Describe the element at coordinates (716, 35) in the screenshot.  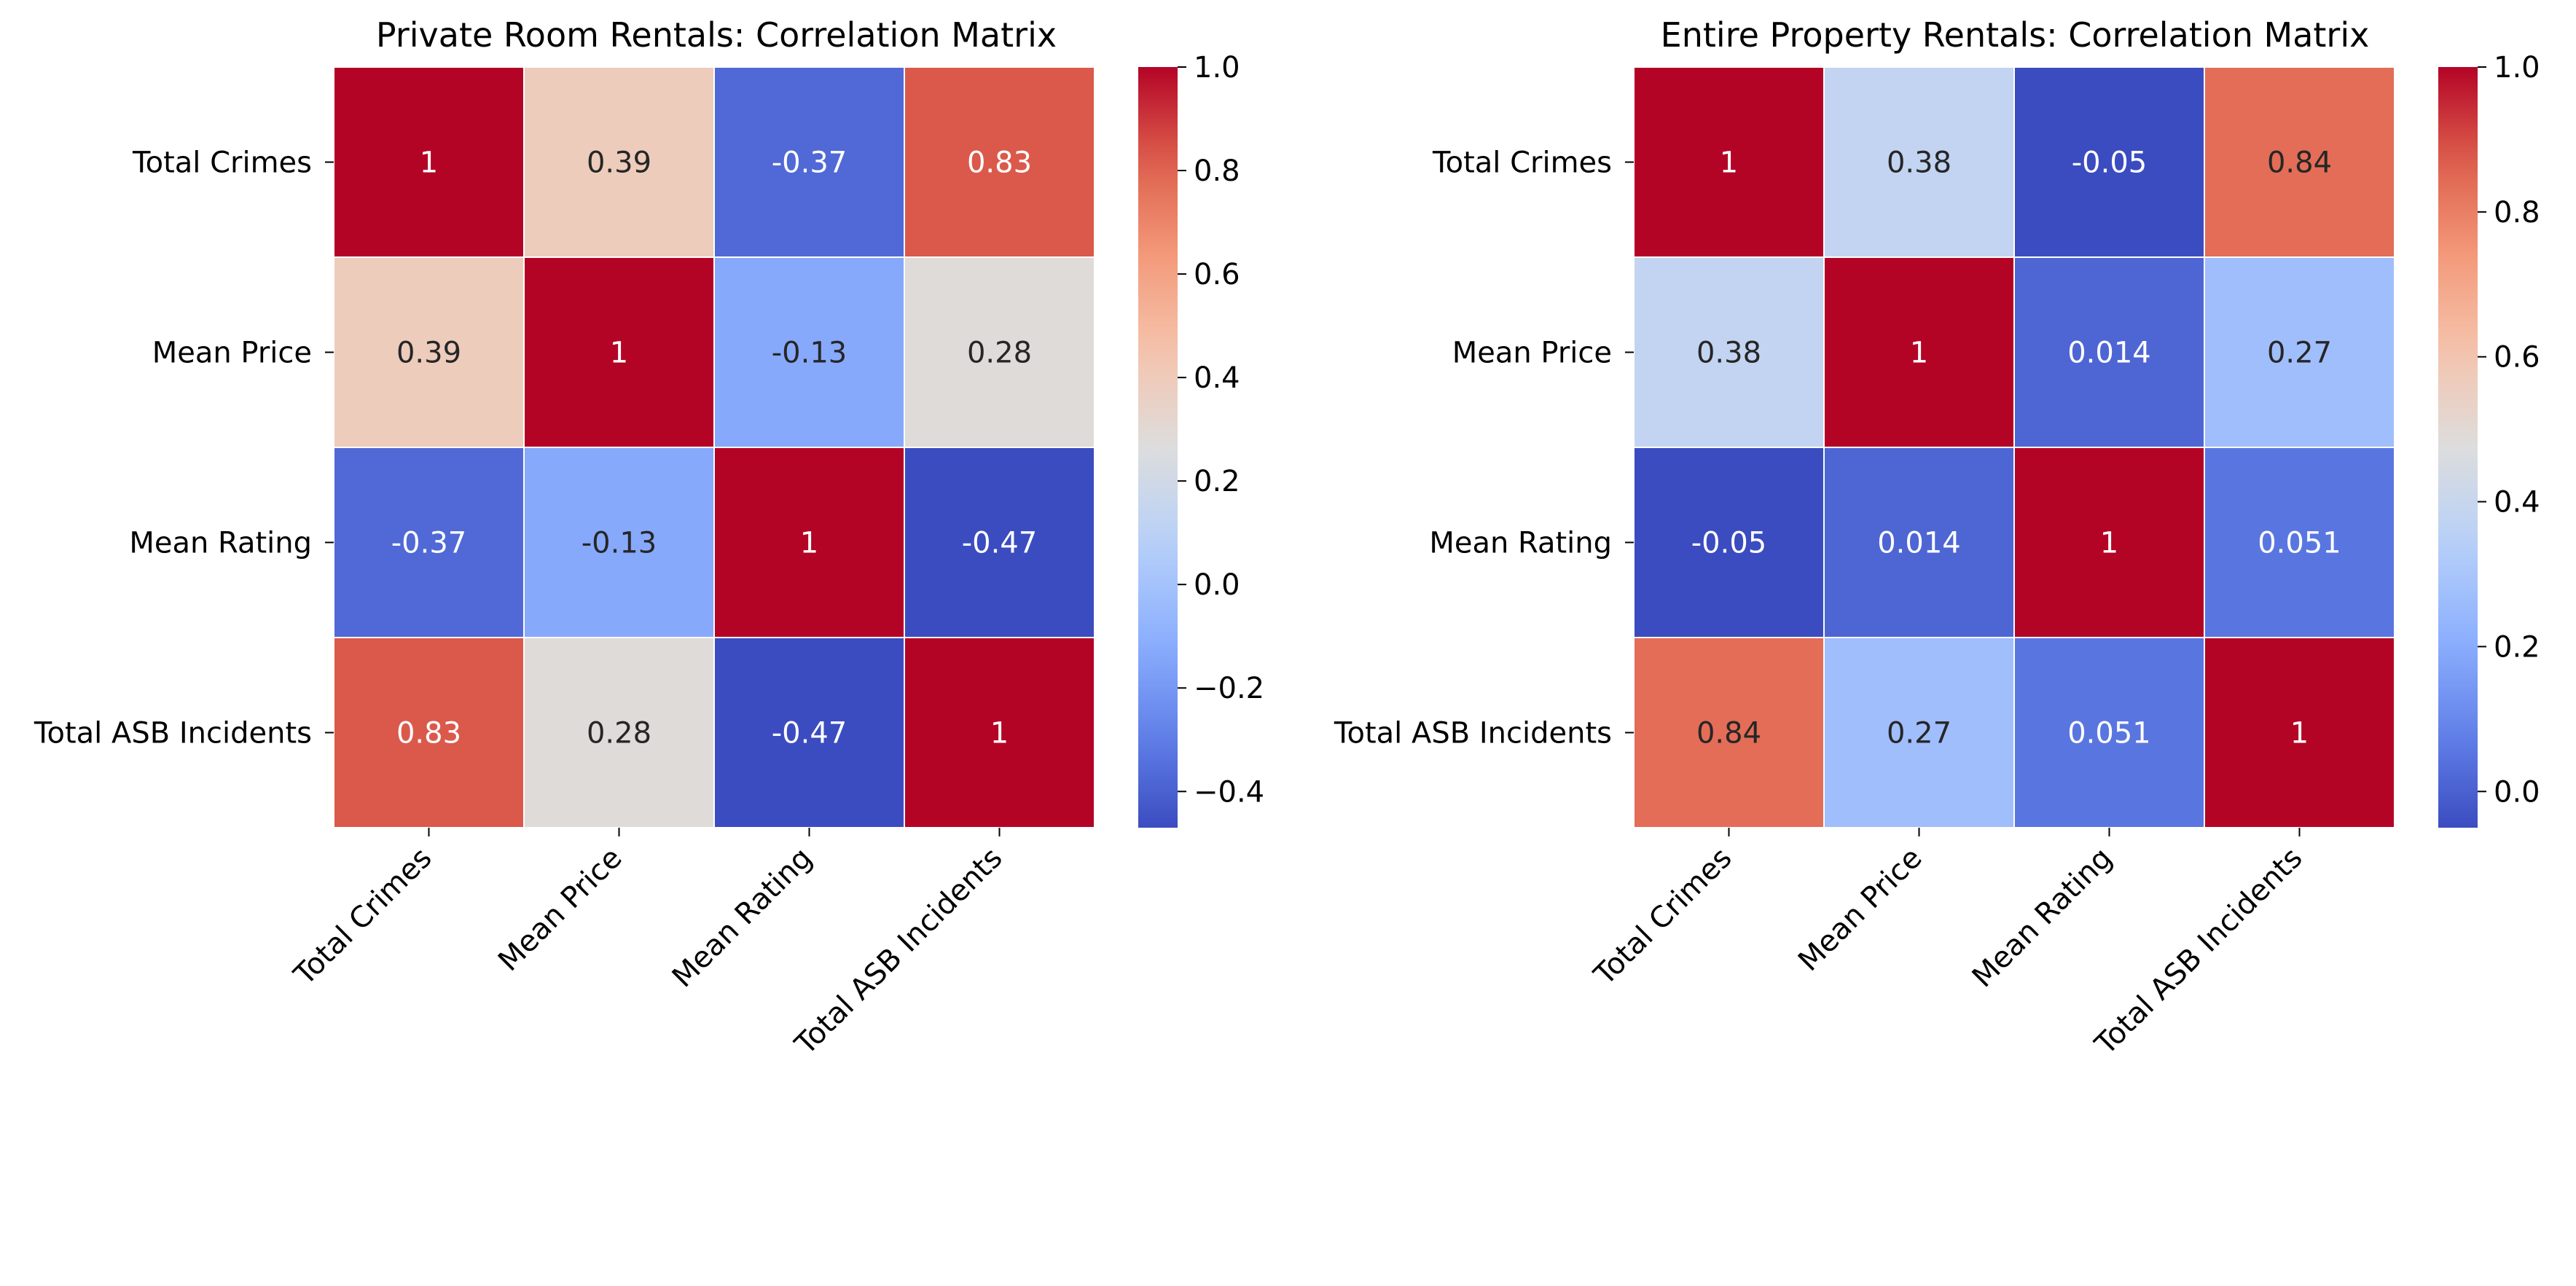
I see `chart-title: Private Room Rentals: Correlation Matrix` at that location.